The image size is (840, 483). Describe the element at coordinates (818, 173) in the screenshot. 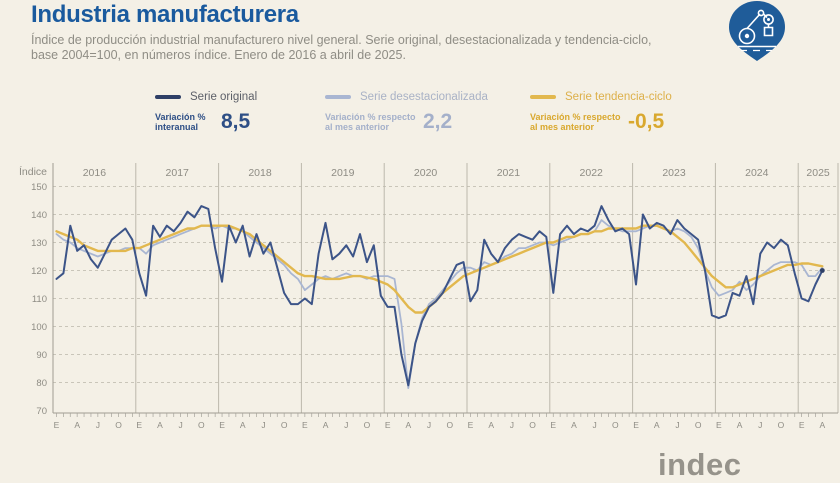

I see `axis-label: 2025` at that location.